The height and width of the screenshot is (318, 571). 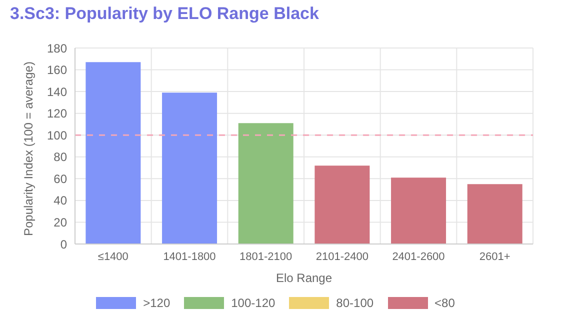 What do you see at coordinates (342, 256) in the screenshot?
I see `x-tick-label: 2101-2400` at bounding box center [342, 256].